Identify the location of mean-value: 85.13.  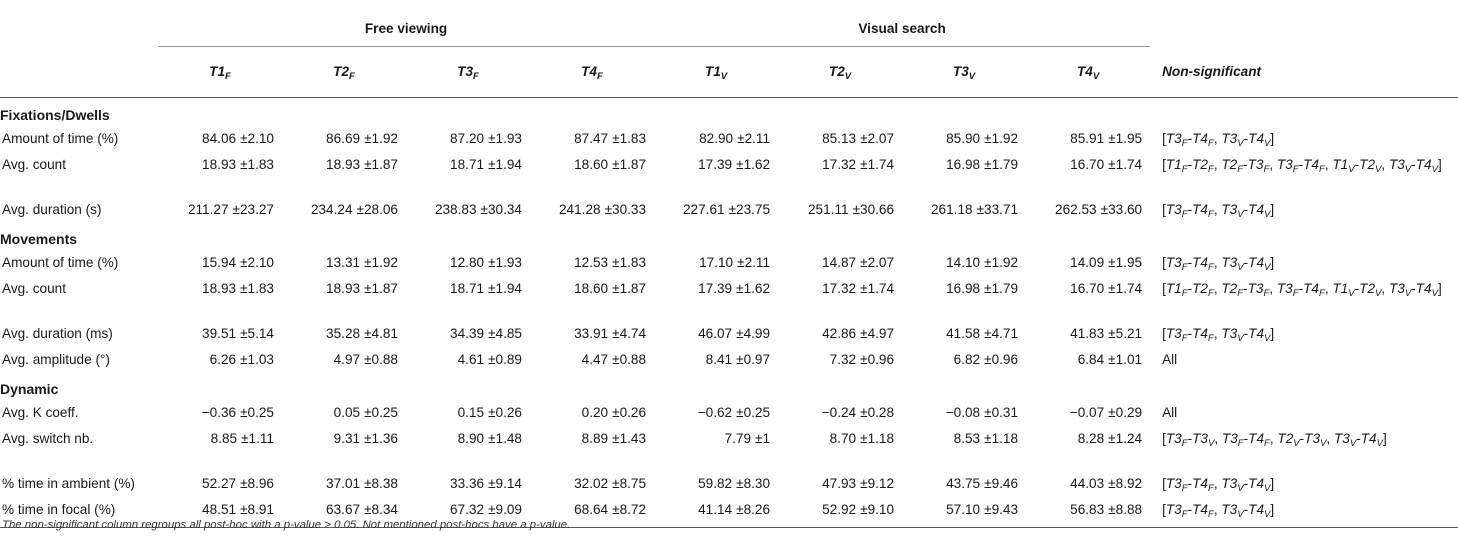
(839, 138).